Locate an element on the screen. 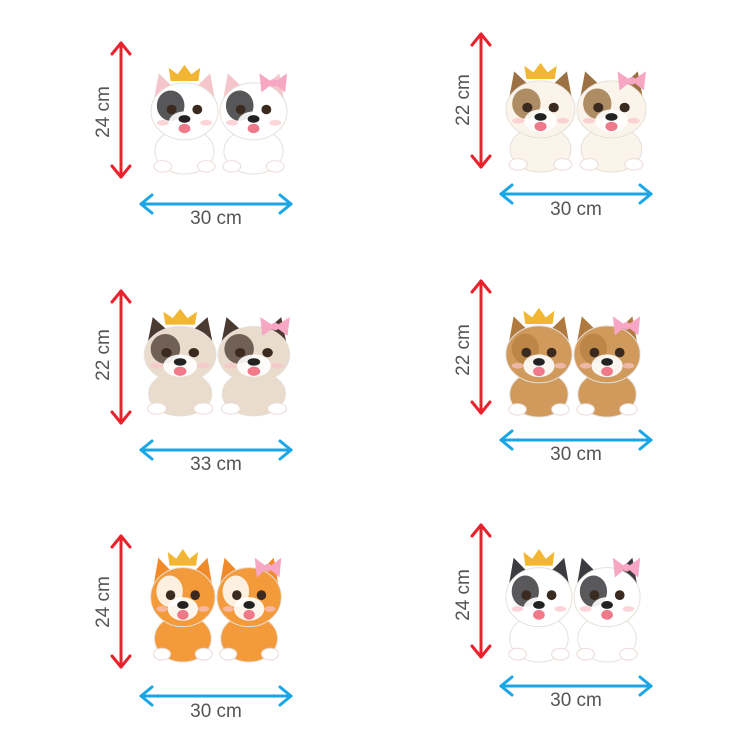 The image size is (749, 750). width-label: 33 cm is located at coordinates (216, 464).